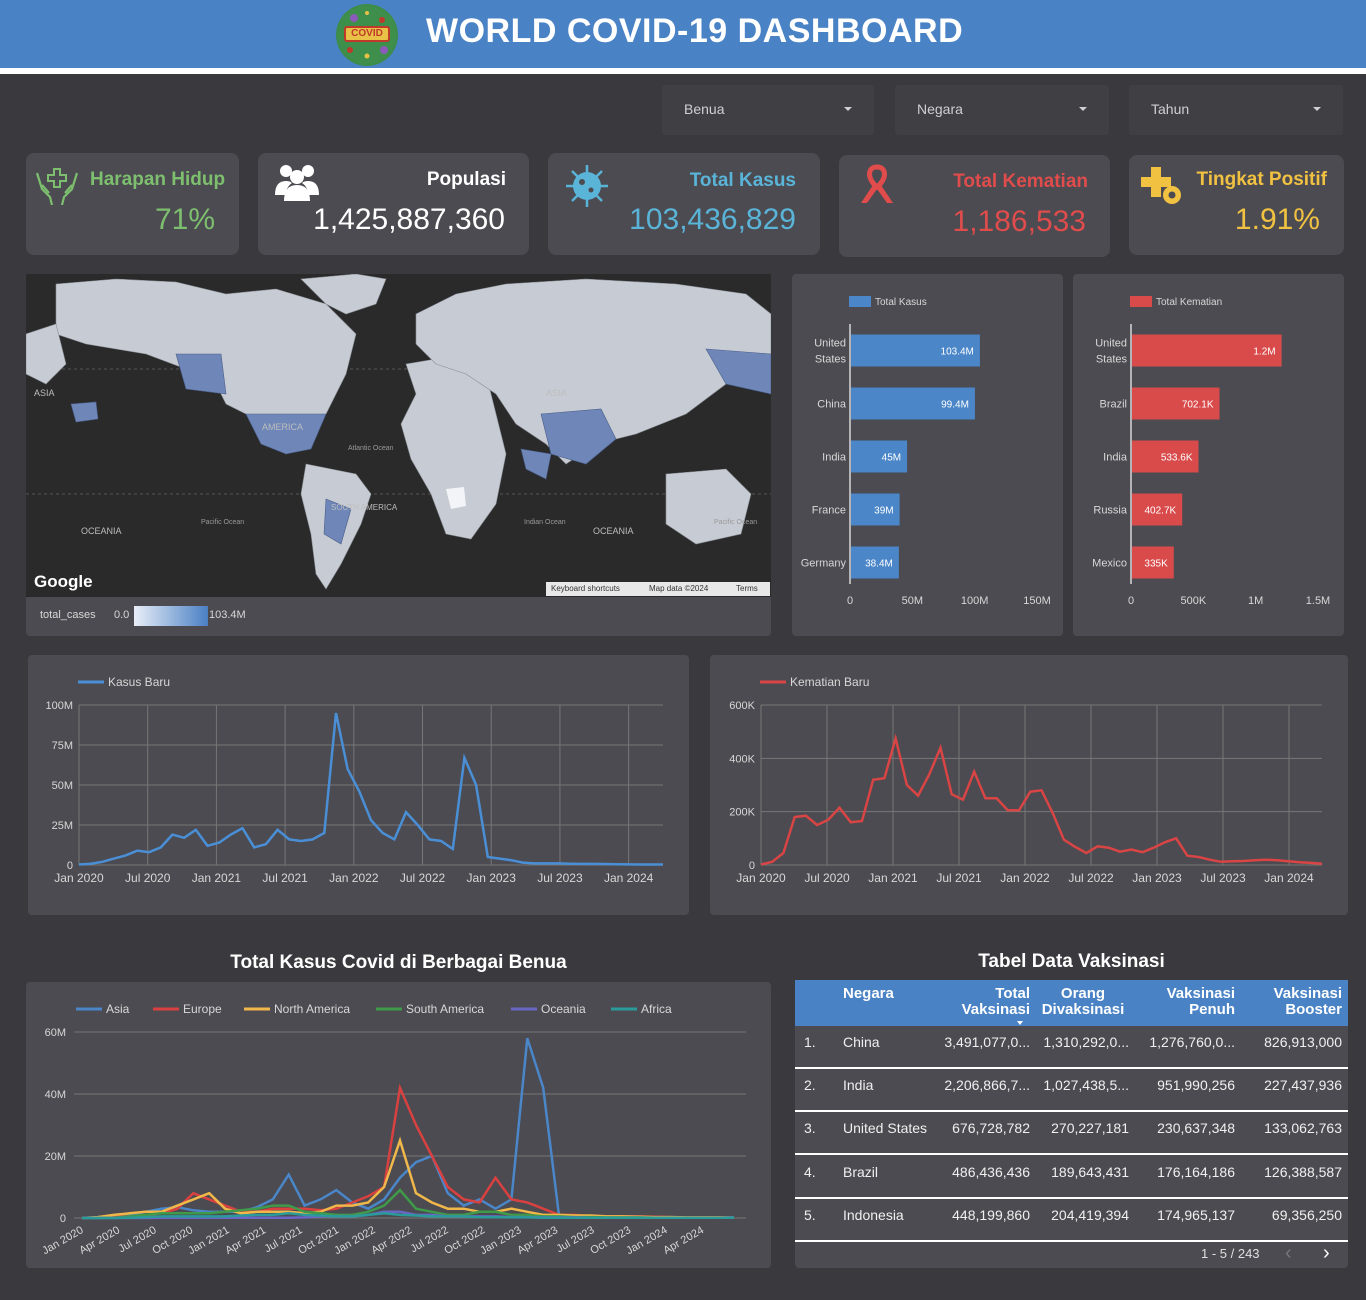 This screenshot has height=1300, width=1366. Describe the element at coordinates (55, 1033) in the screenshot. I see `y-tick-label: 60M` at that location.